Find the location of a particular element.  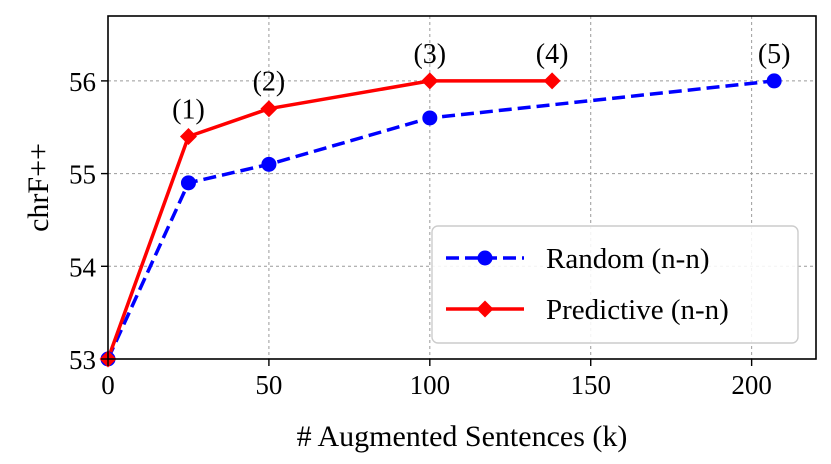

point-annotation: (4) is located at coordinates (552, 54).